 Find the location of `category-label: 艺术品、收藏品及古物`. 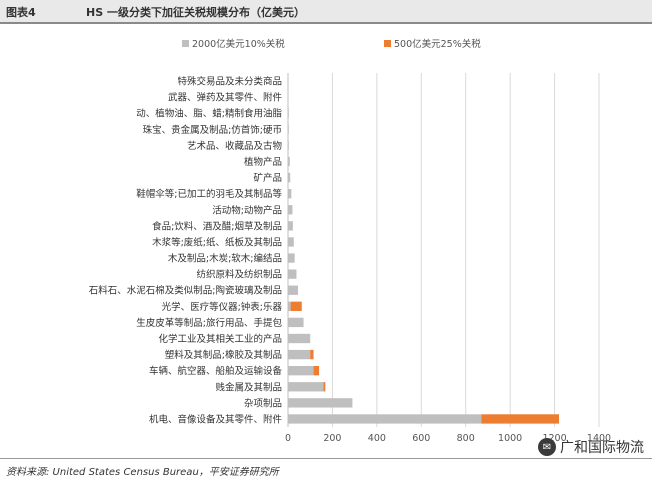

category-label: 艺术品、收藏品及古物 is located at coordinates (235, 146).